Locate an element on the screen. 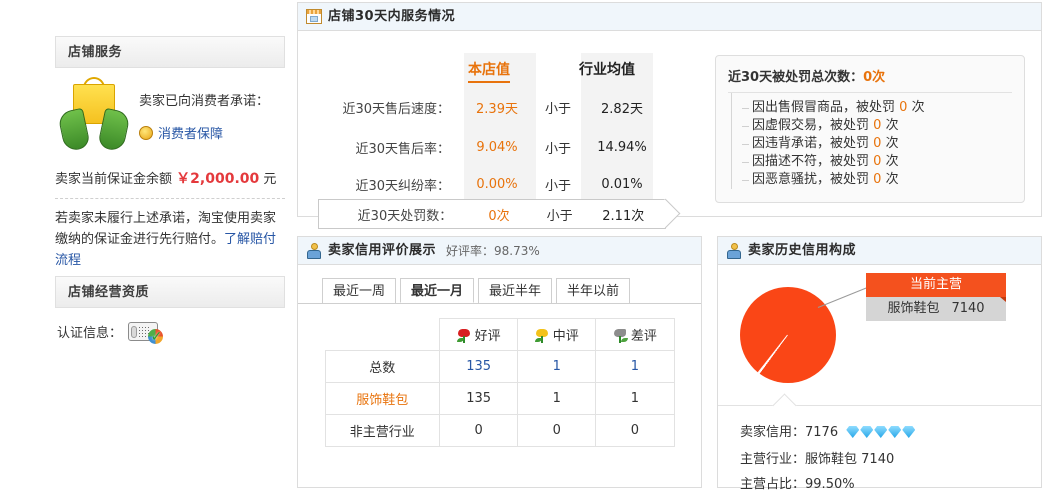 This screenshot has width=1045, height=497. row-label-other-category: 非主营行业 is located at coordinates (382, 430).